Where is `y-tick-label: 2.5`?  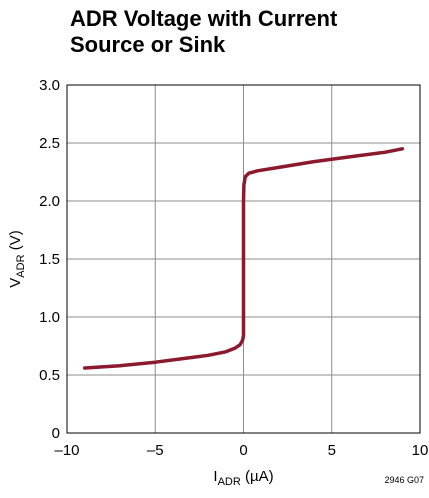 y-tick-label: 2.5 is located at coordinates (49, 143).